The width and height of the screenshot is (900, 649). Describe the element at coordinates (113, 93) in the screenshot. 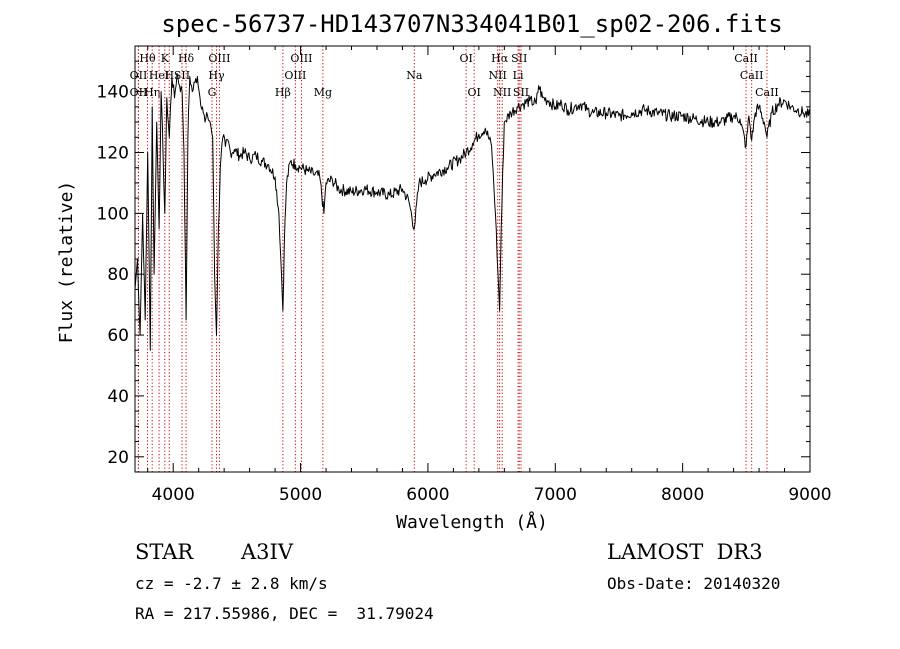

I see `y-tick-label: 140` at that location.